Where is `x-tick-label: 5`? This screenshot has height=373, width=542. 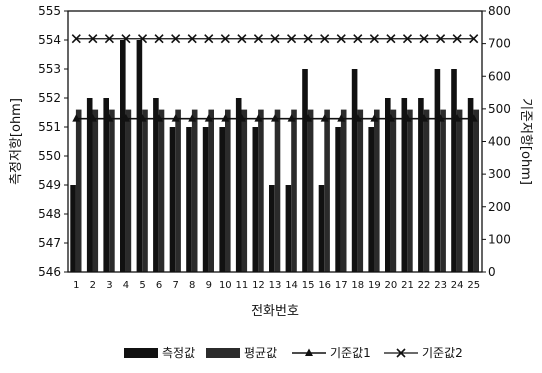 x-tick-label: 5 is located at coordinates (142, 285).